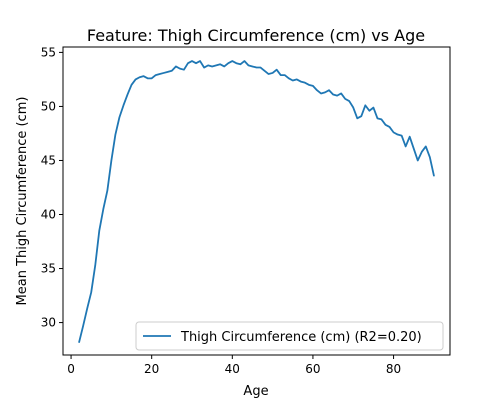  Describe the element at coordinates (151, 369) in the screenshot. I see `x-tick-label: 20` at that location.